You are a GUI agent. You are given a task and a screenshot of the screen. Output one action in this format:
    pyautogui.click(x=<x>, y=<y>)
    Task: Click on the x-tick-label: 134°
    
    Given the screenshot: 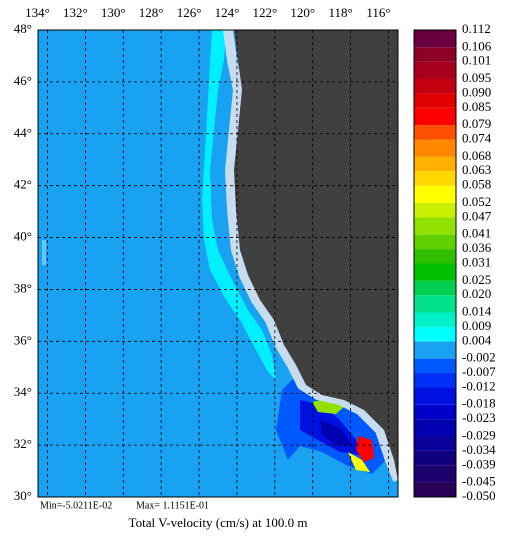 What is the action you would take?
    pyautogui.click(x=37, y=12)
    